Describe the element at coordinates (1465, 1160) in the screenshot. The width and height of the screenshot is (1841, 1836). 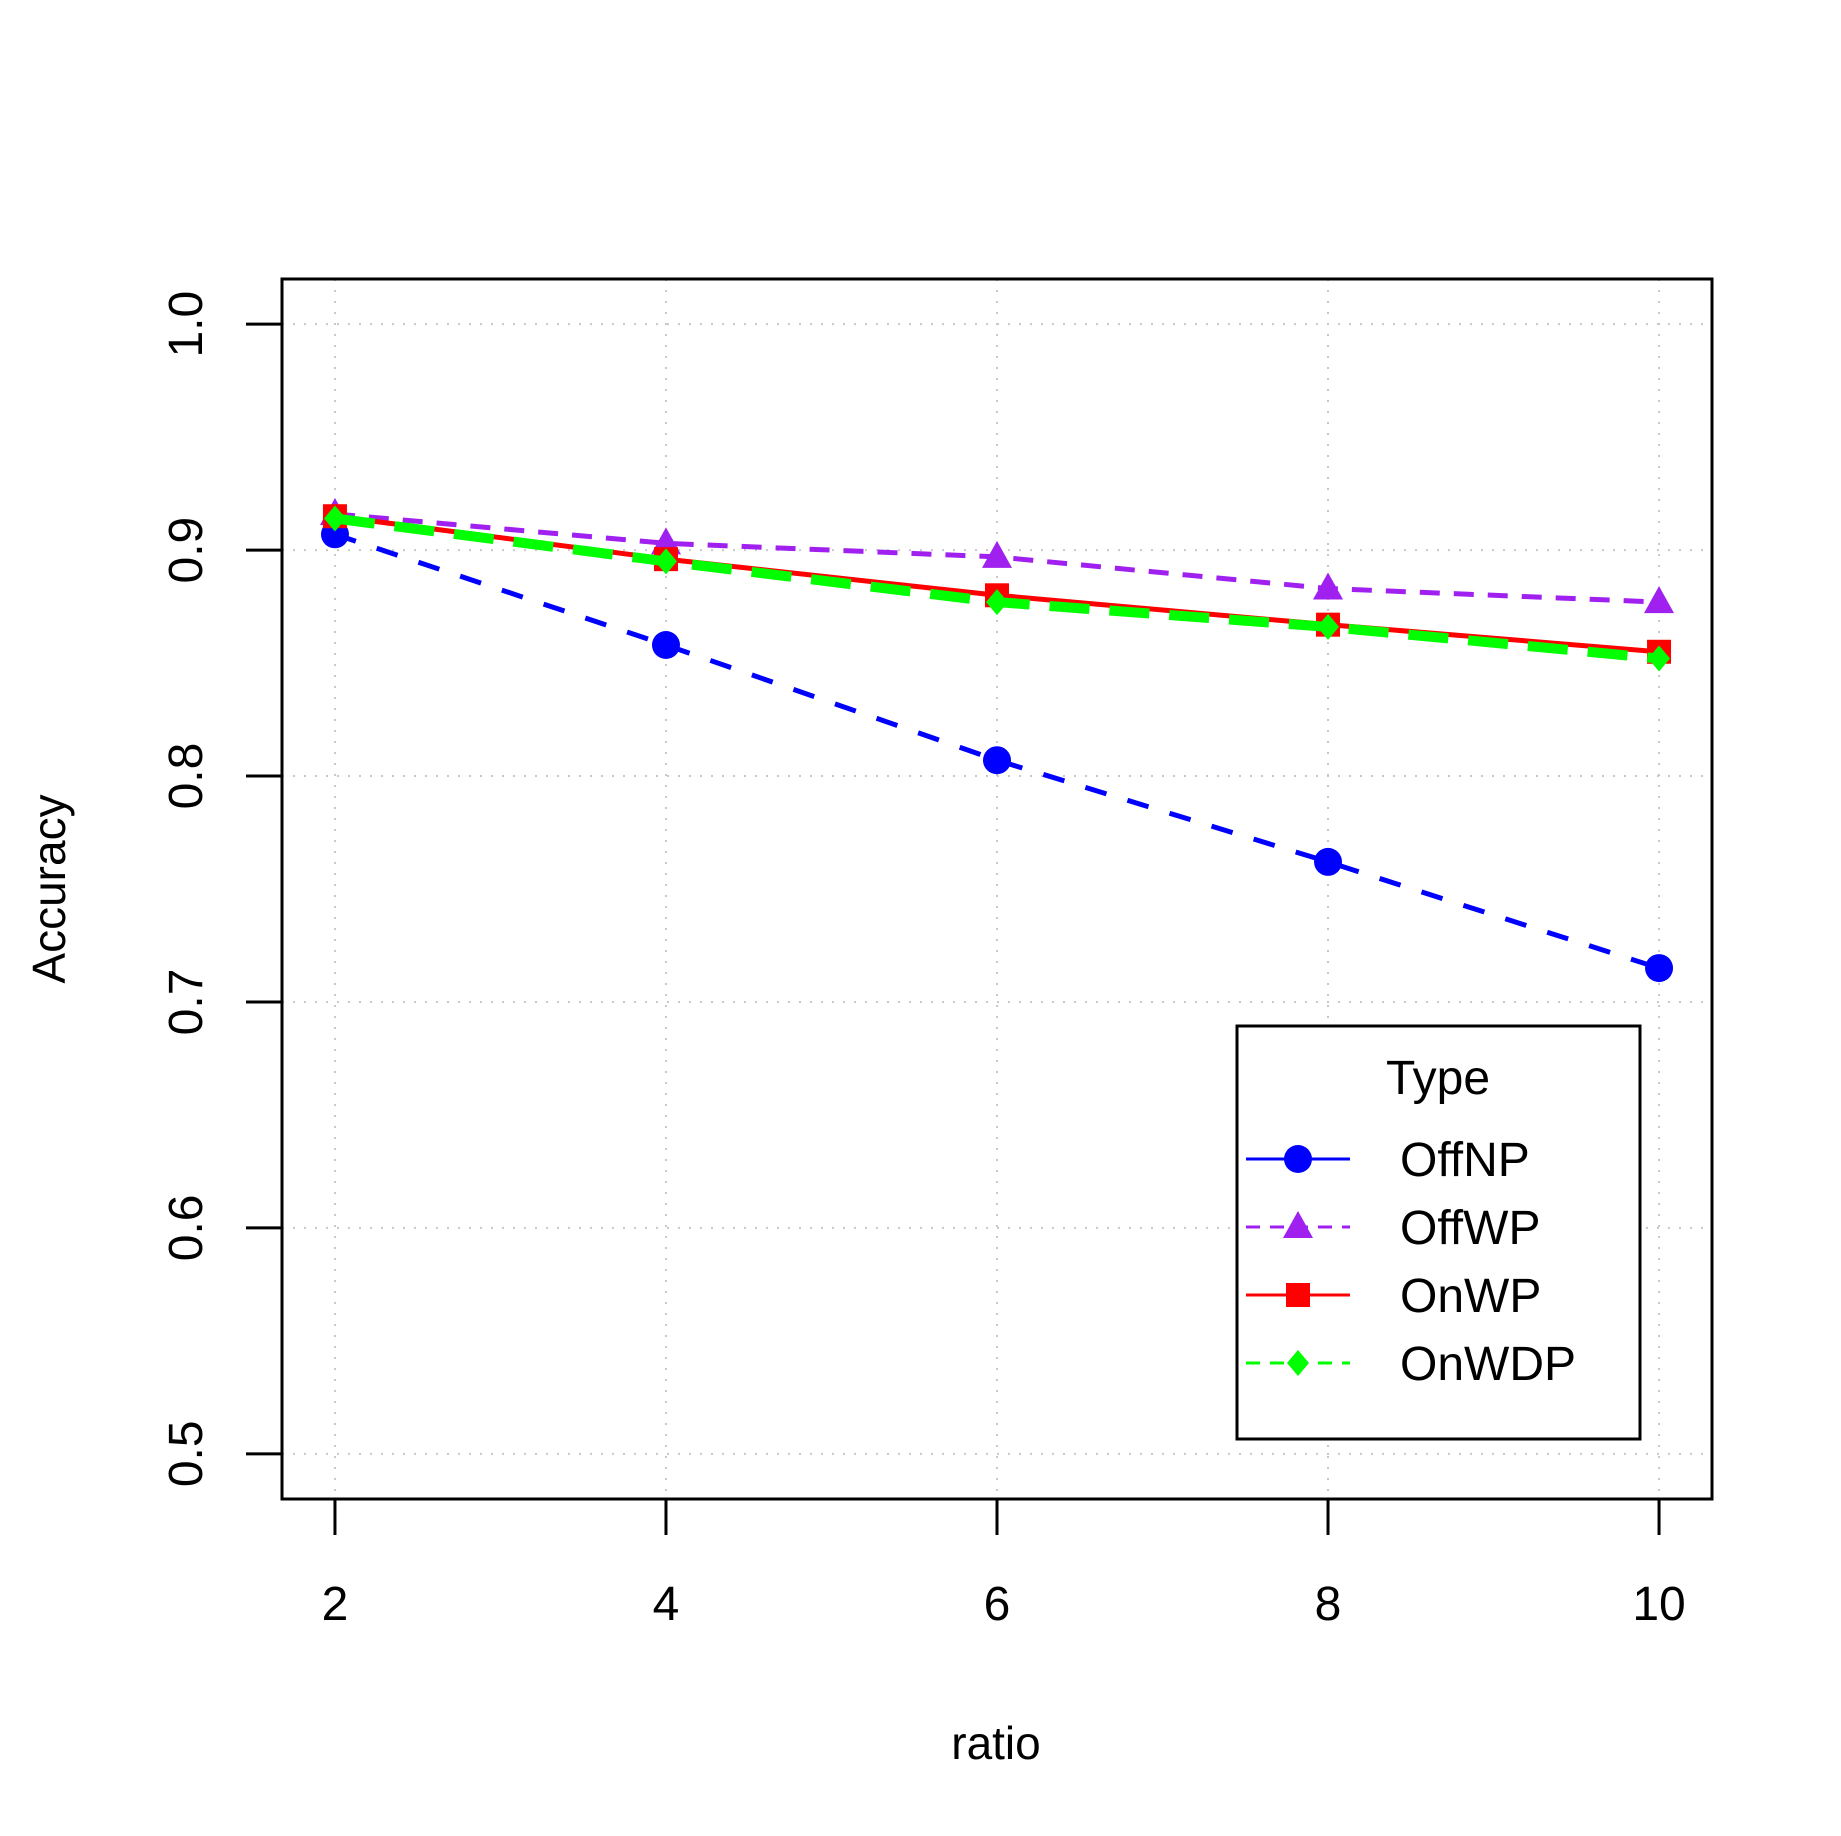
I see `legend-label: OffNP` at that location.